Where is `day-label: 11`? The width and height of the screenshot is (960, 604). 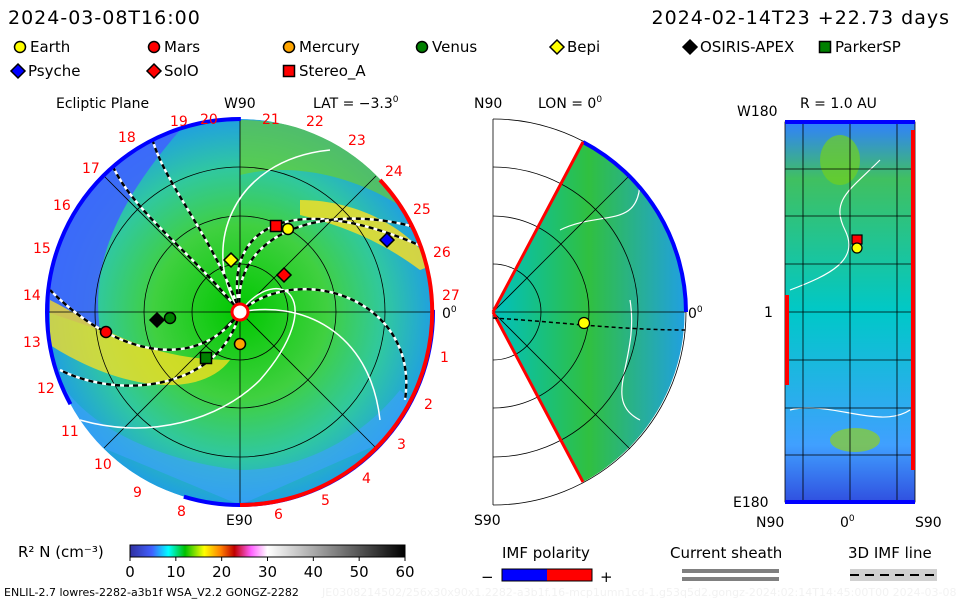 day-label: 11 is located at coordinates (70, 432).